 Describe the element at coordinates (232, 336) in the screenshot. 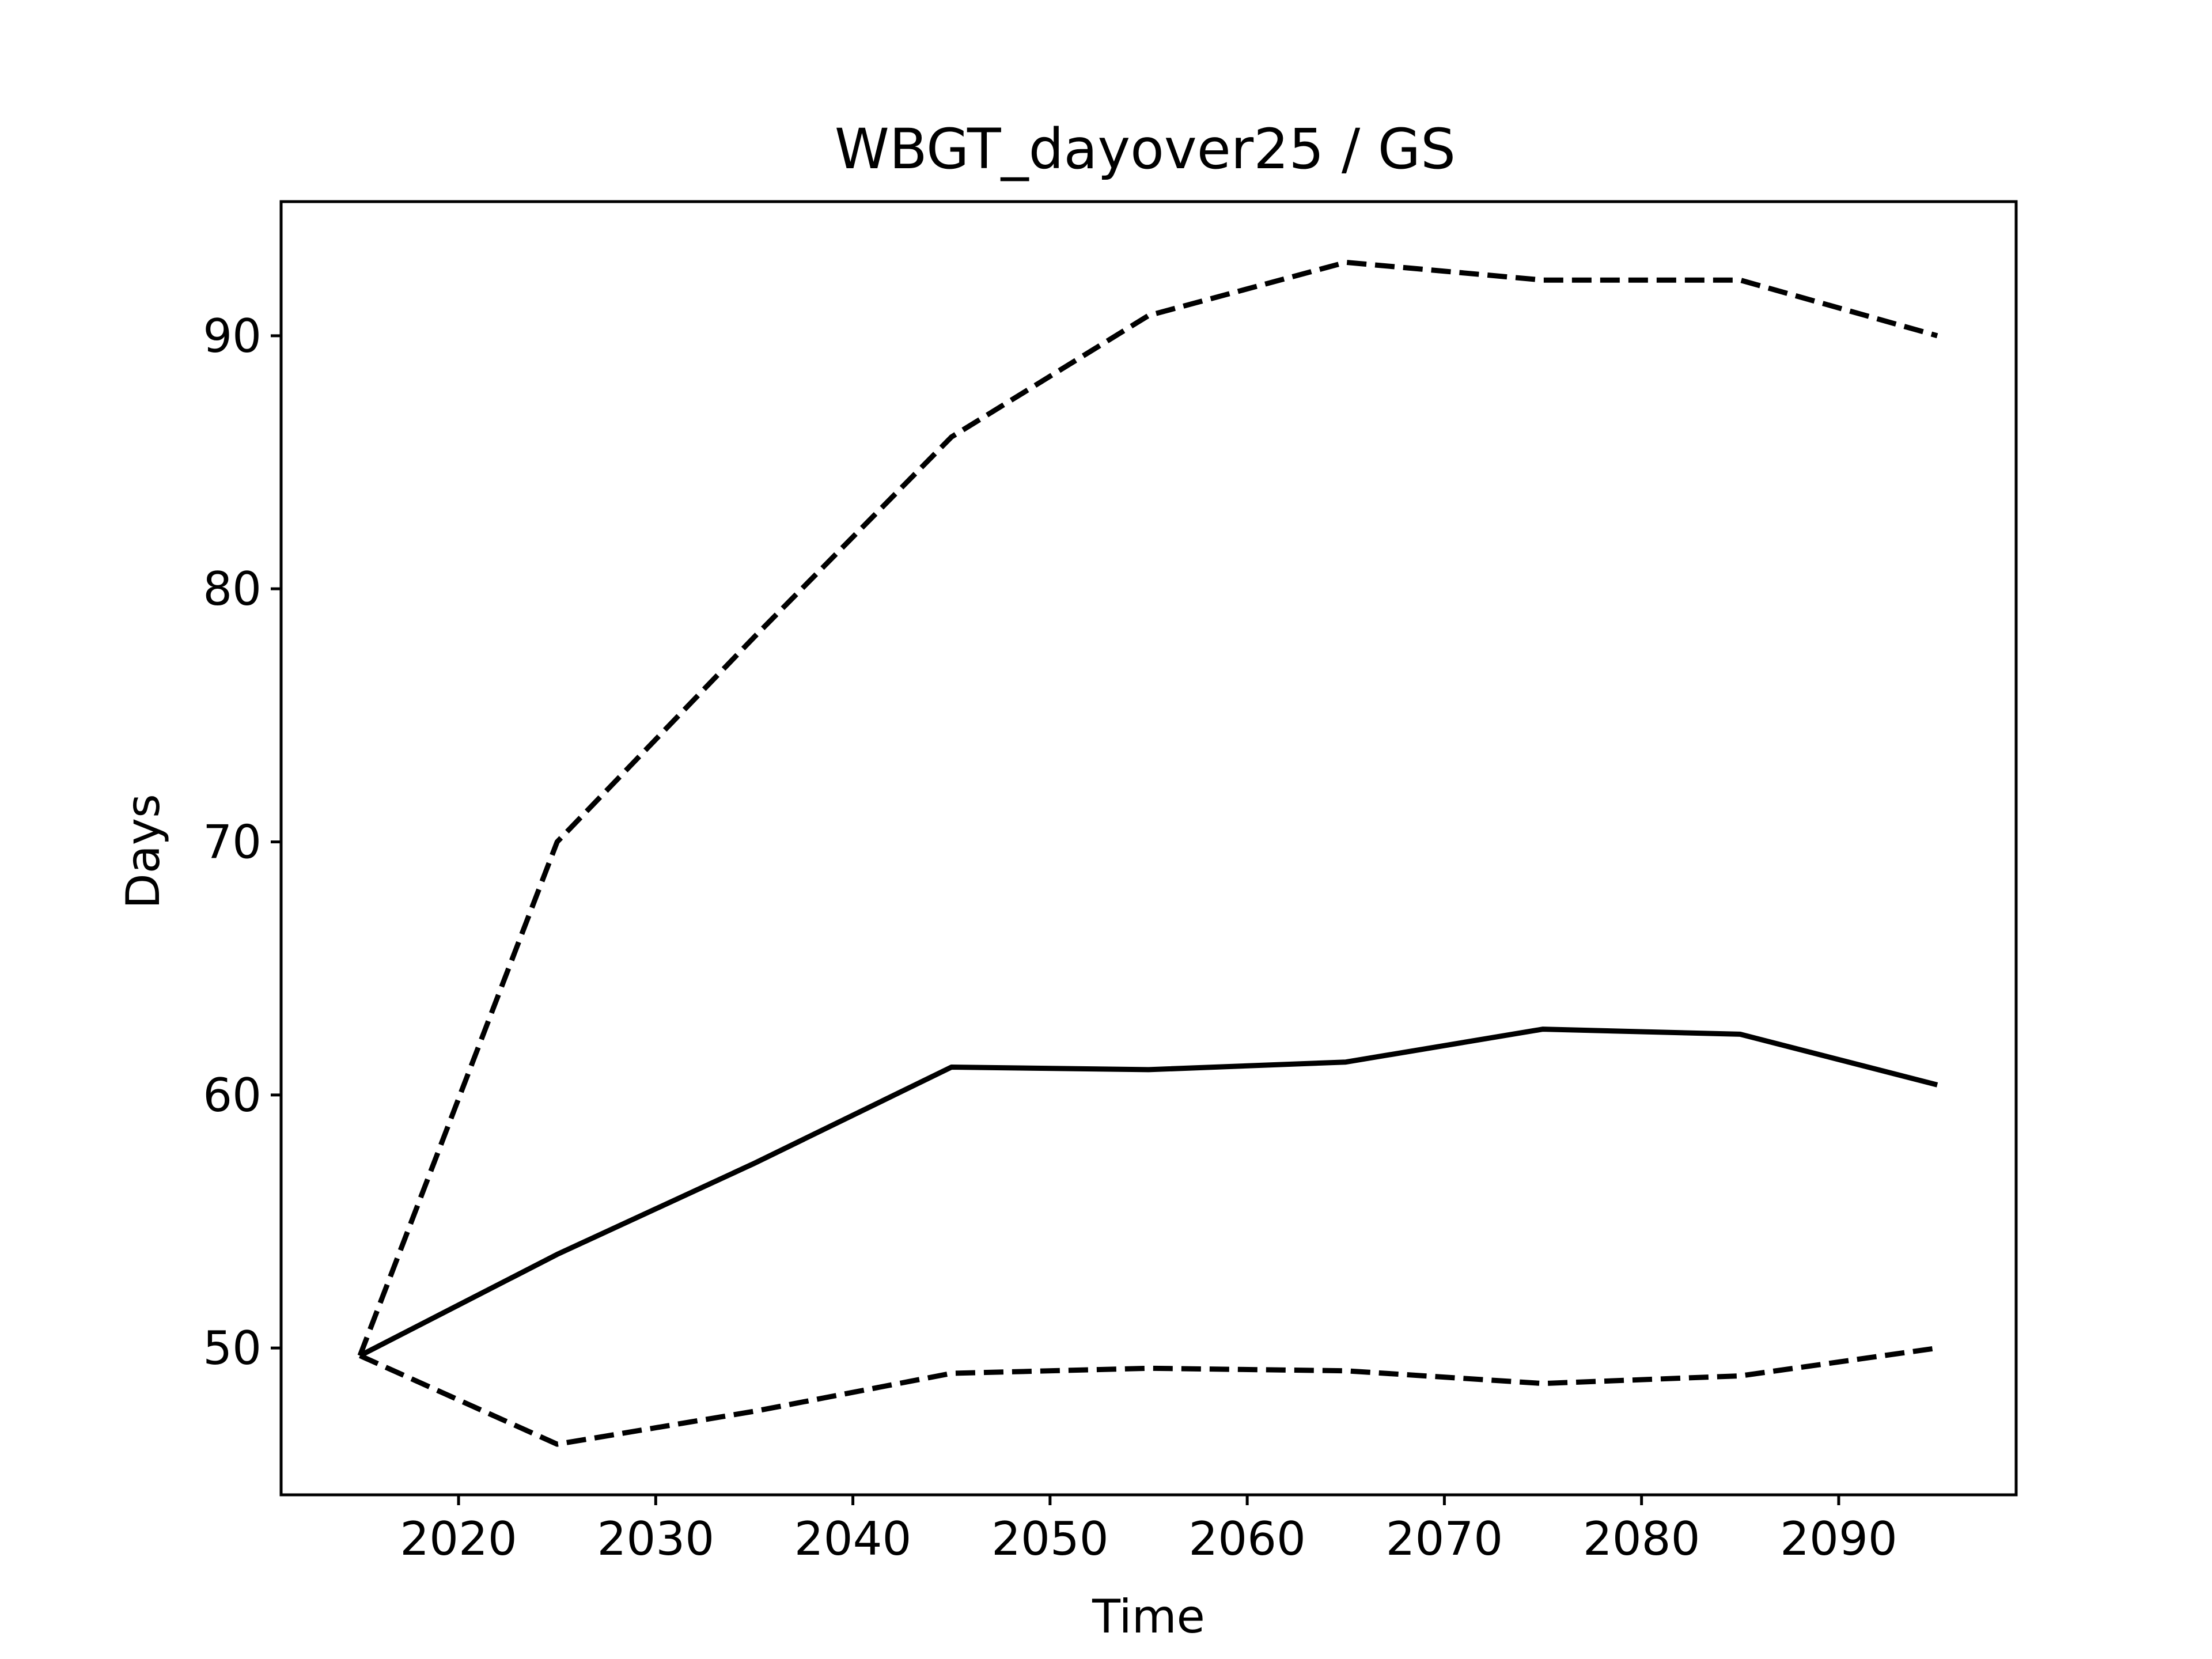

I see `y-tick-label: 90` at that location.